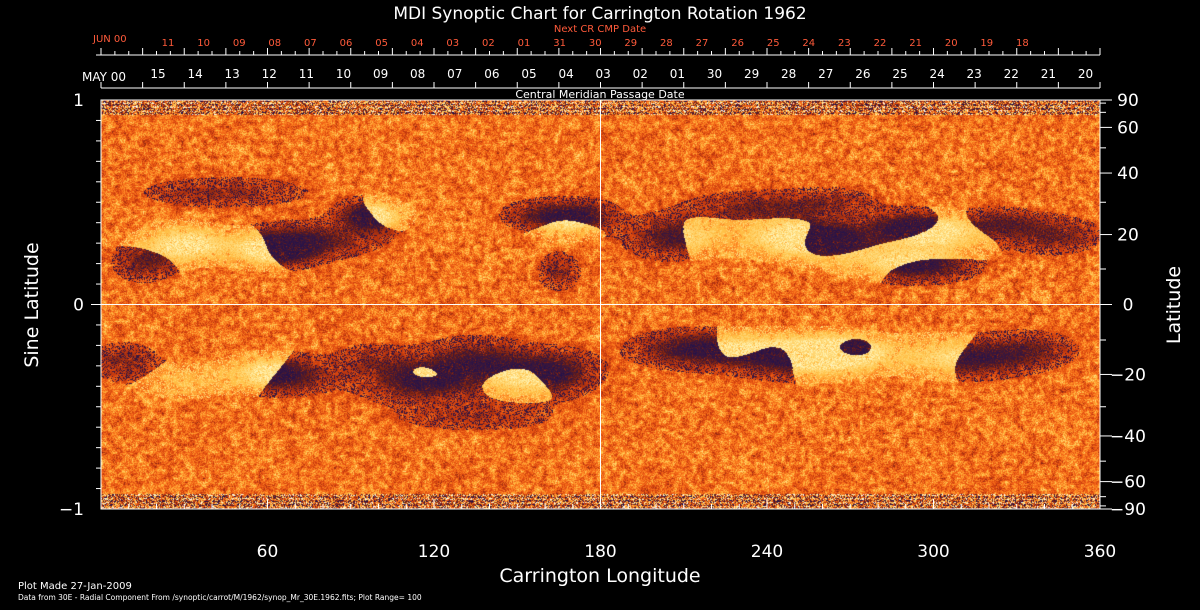  Describe the element at coordinates (381, 43) in the screenshot. I see `next-cr-date-label: 05` at that location.